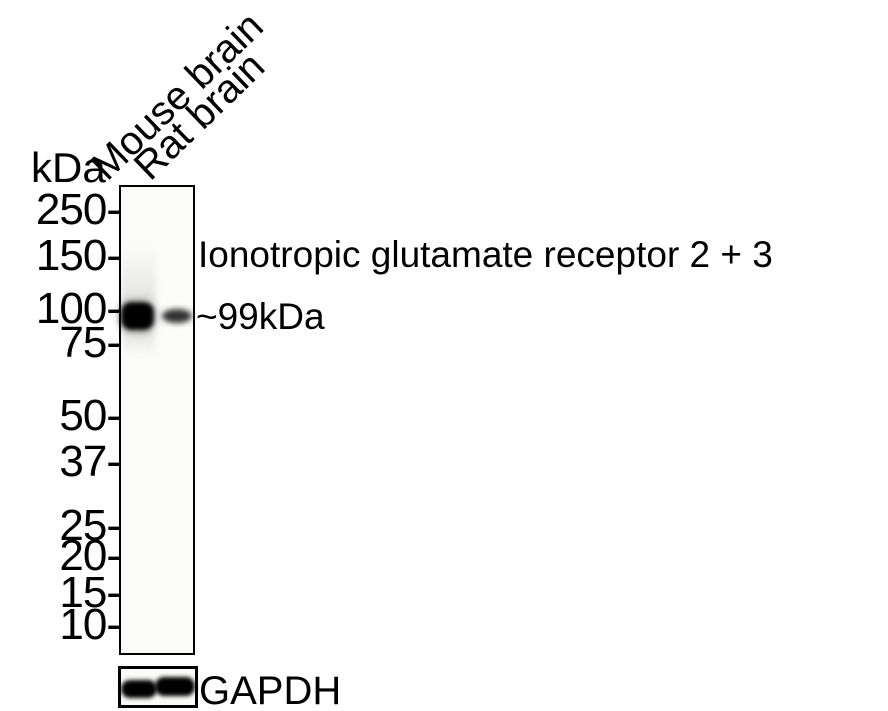 This screenshot has width=888, height=711. I want to click on blot-panel-gapdh, so click(158, 687).